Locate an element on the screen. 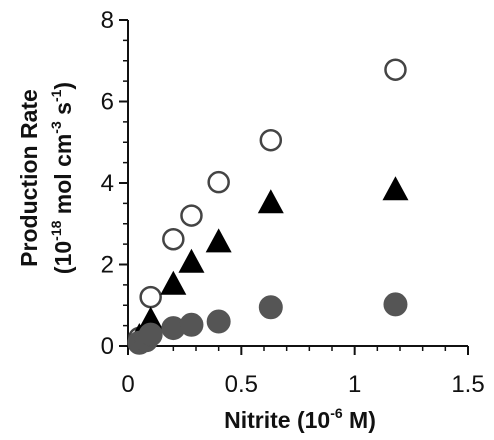 The width and height of the screenshot is (494, 440). x-axis-title: Nitrite (10-6 M) is located at coordinates (300, 419).